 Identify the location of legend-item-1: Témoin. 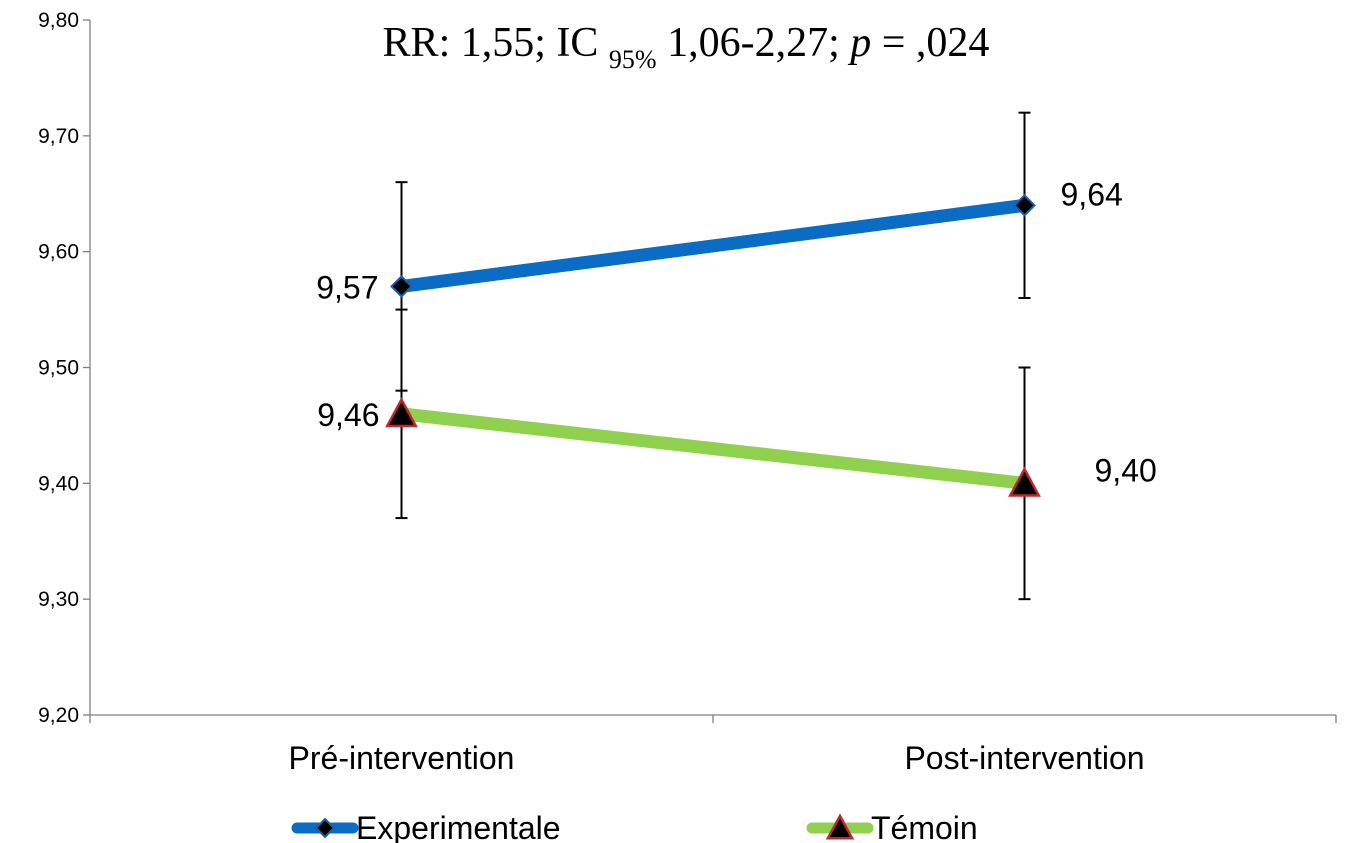
(892, 826).